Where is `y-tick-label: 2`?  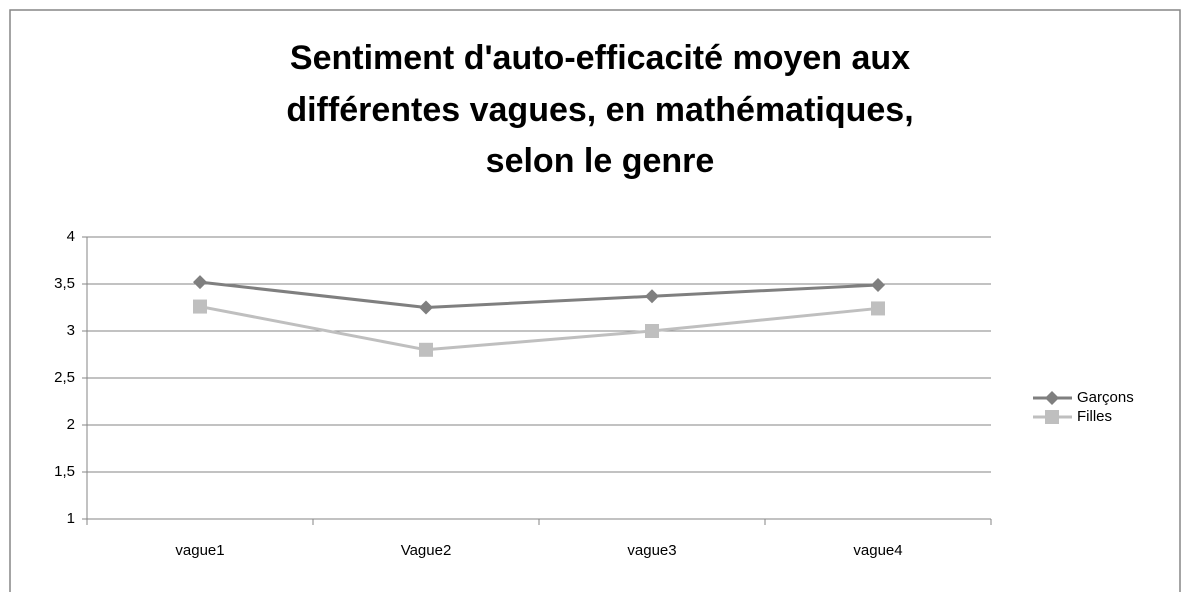
y-tick-label: 2 is located at coordinates (71, 424).